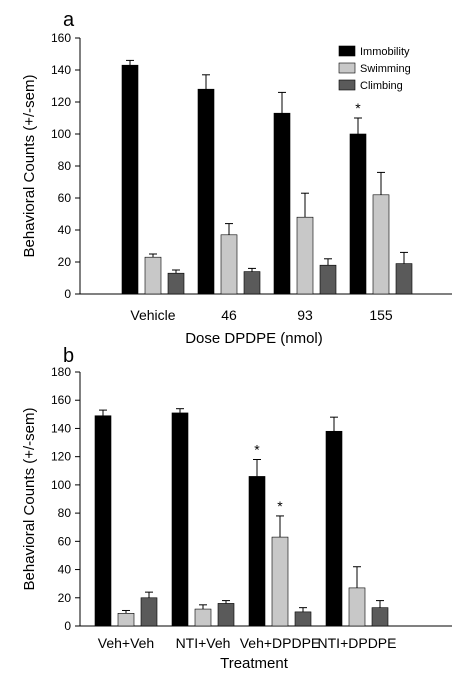  Describe the element at coordinates (305, 315) in the screenshot. I see `x-tick-label: 93` at that location.